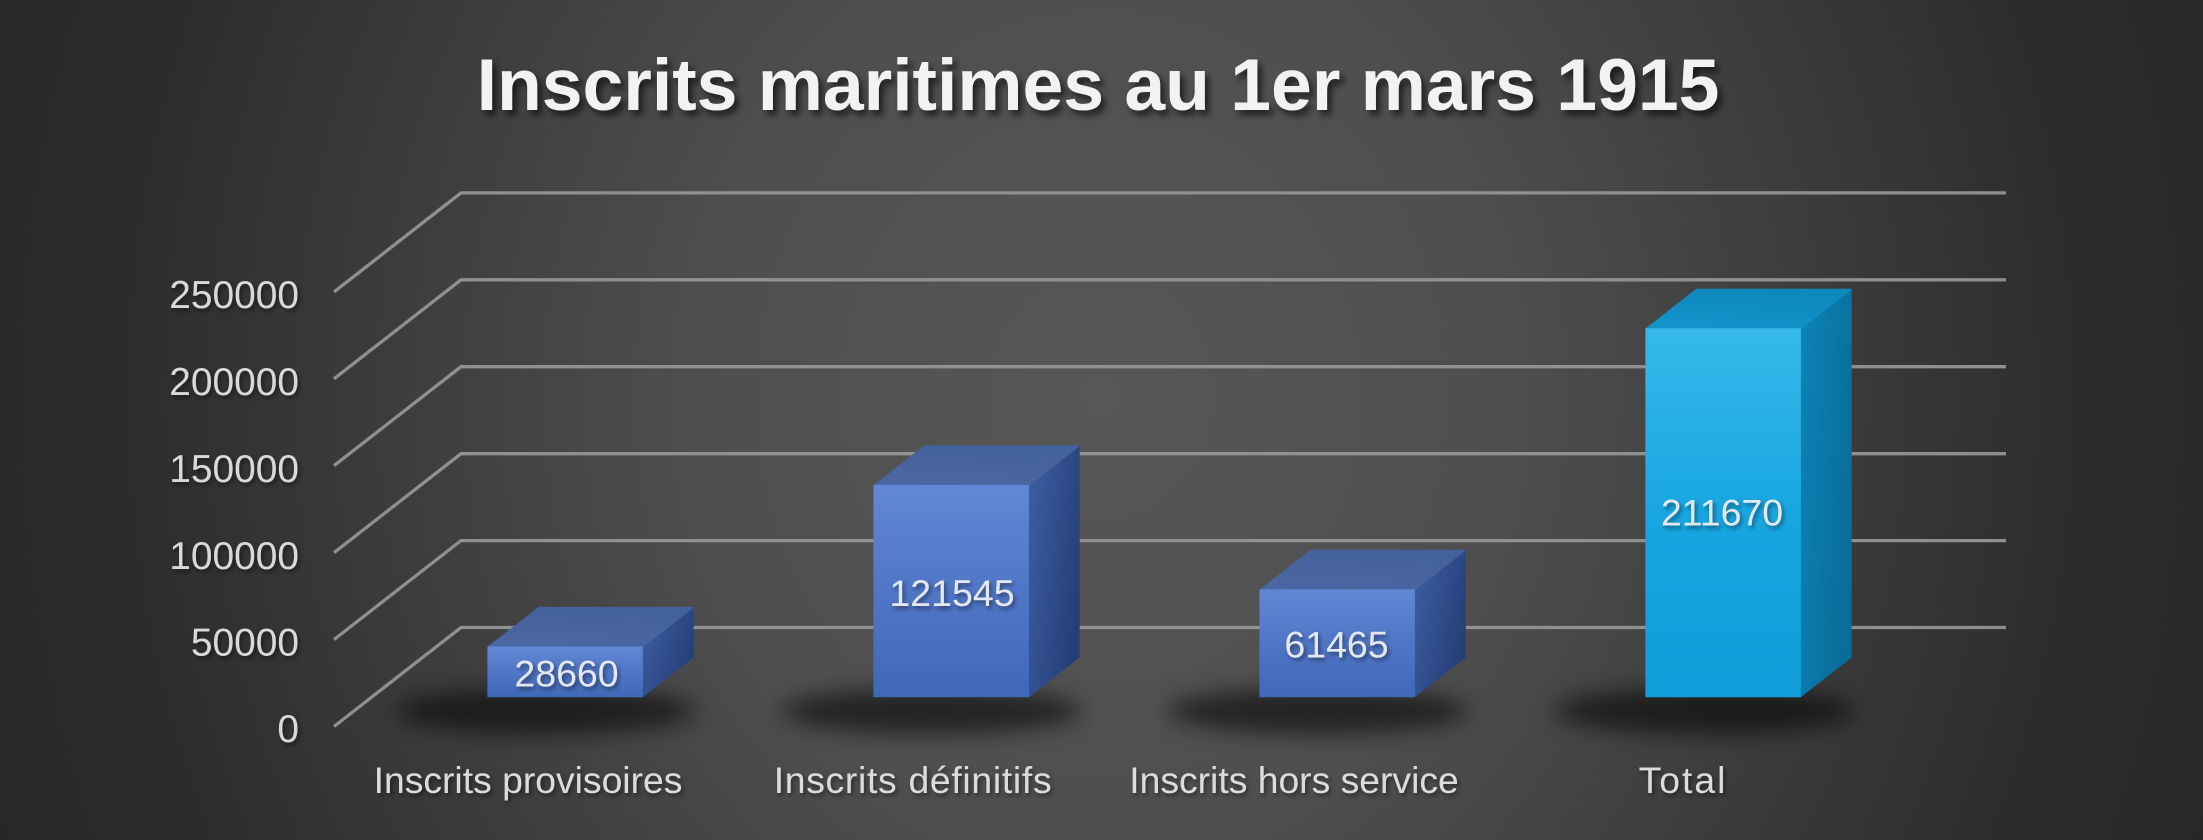  What do you see at coordinates (234, 295) in the screenshot?
I see `svg-text: 250000` at bounding box center [234, 295].